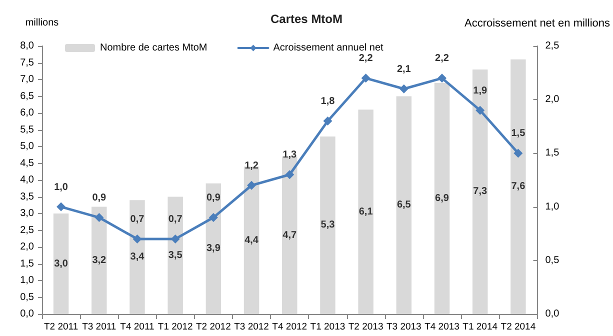 The image size is (613, 336). Describe the element at coordinates (290, 155) in the screenshot. I see `data-label: 1,3` at that location.